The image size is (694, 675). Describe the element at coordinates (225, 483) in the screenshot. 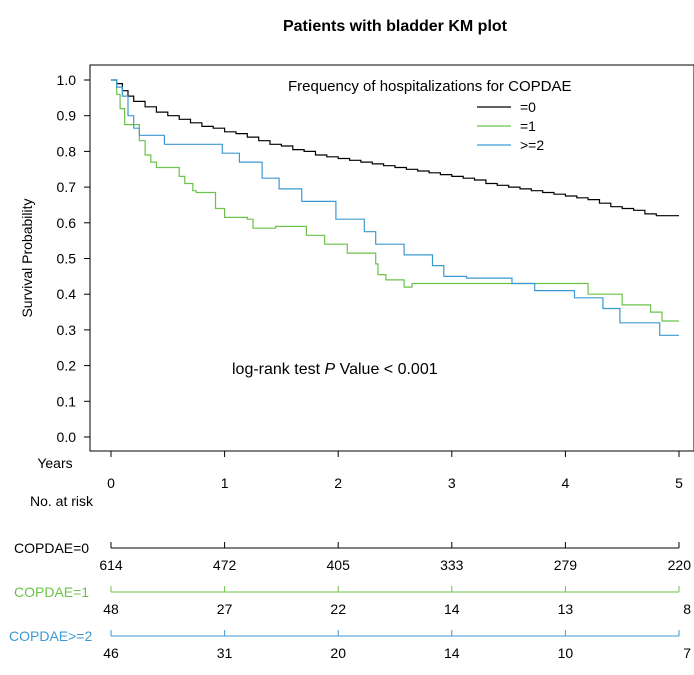

I see `x-tick-label: 1` at that location.